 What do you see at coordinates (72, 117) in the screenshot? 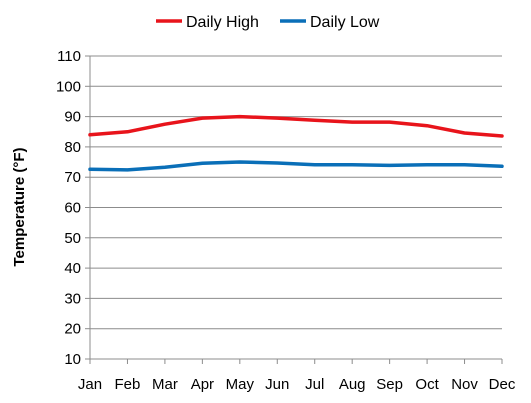
I see `y-tick-label: 90` at bounding box center [72, 117].